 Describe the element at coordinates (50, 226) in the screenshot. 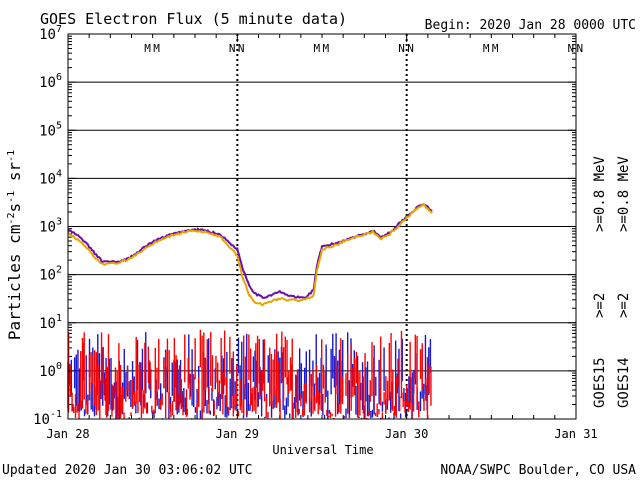

I see `y-tick-label: 10³` at that location.